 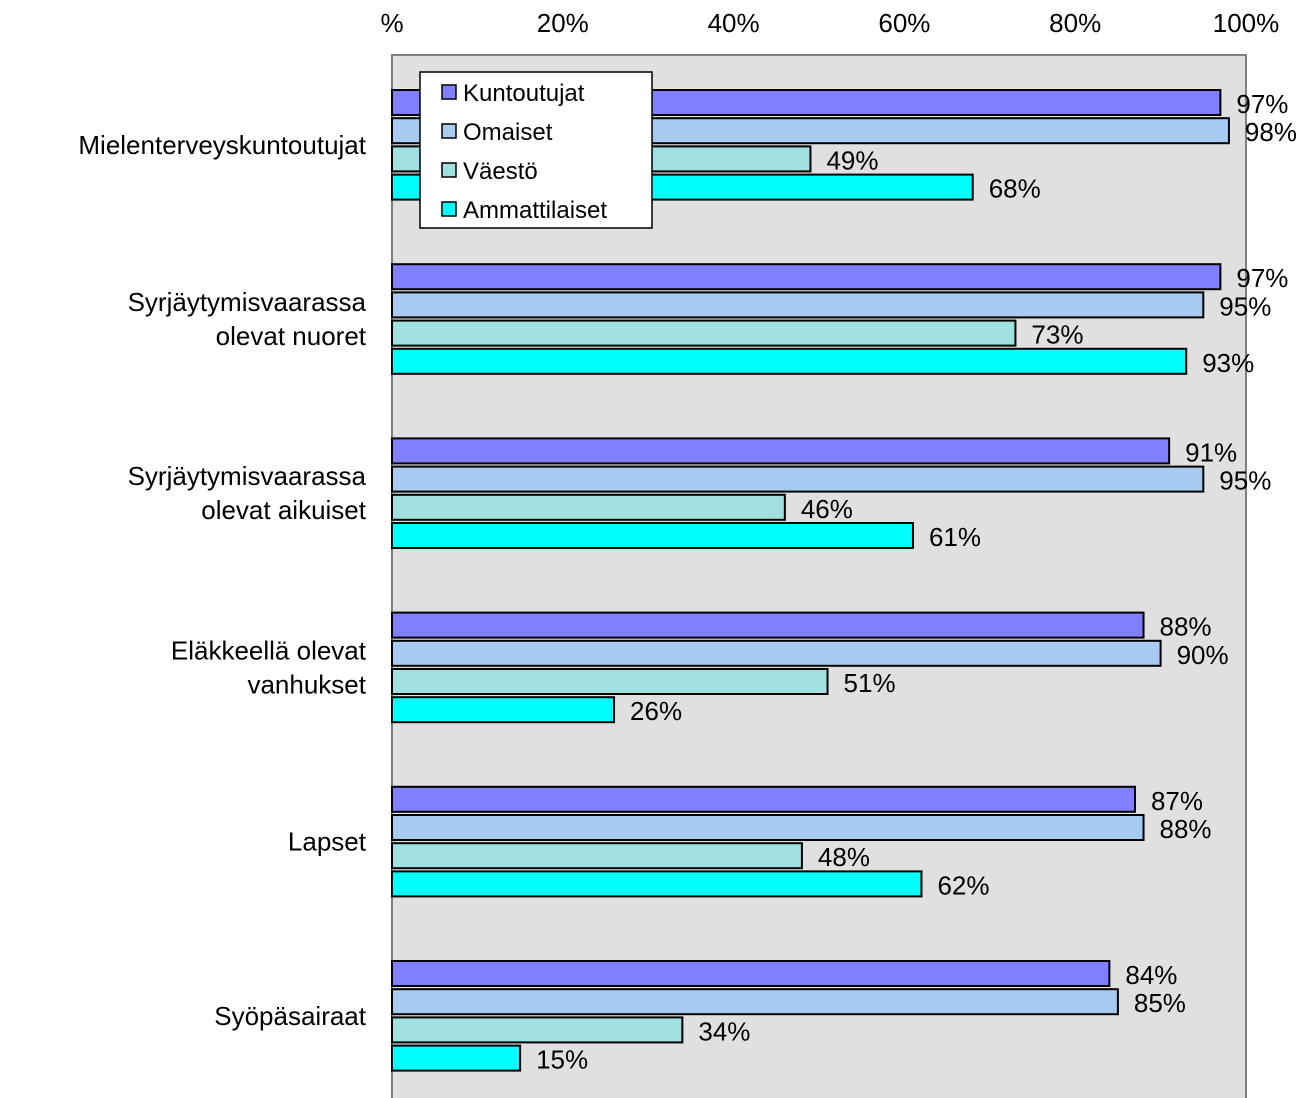 What do you see at coordinates (563, 23) in the screenshot?
I see `x-tick-label: 20%` at bounding box center [563, 23].